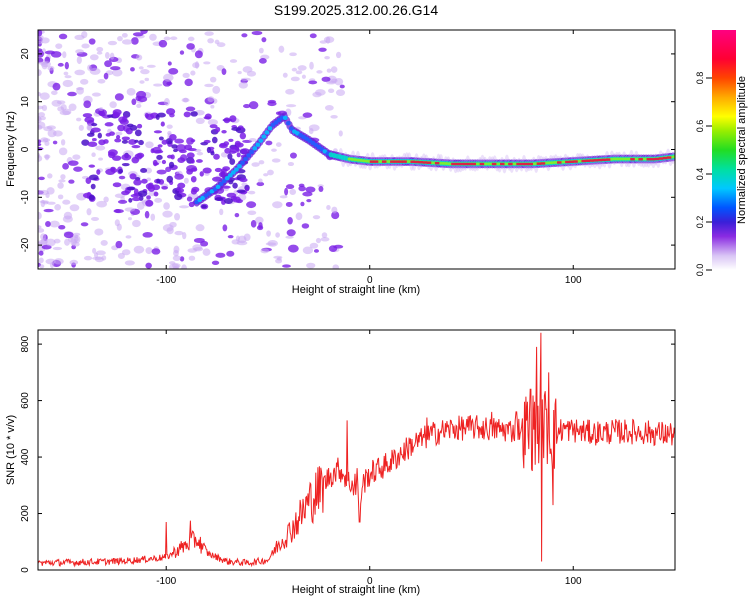 This screenshot has width=750, height=600. Describe the element at coordinates (742, 150) in the screenshot. I see `colorbar-label: Normalized spectral amplitude` at that location.